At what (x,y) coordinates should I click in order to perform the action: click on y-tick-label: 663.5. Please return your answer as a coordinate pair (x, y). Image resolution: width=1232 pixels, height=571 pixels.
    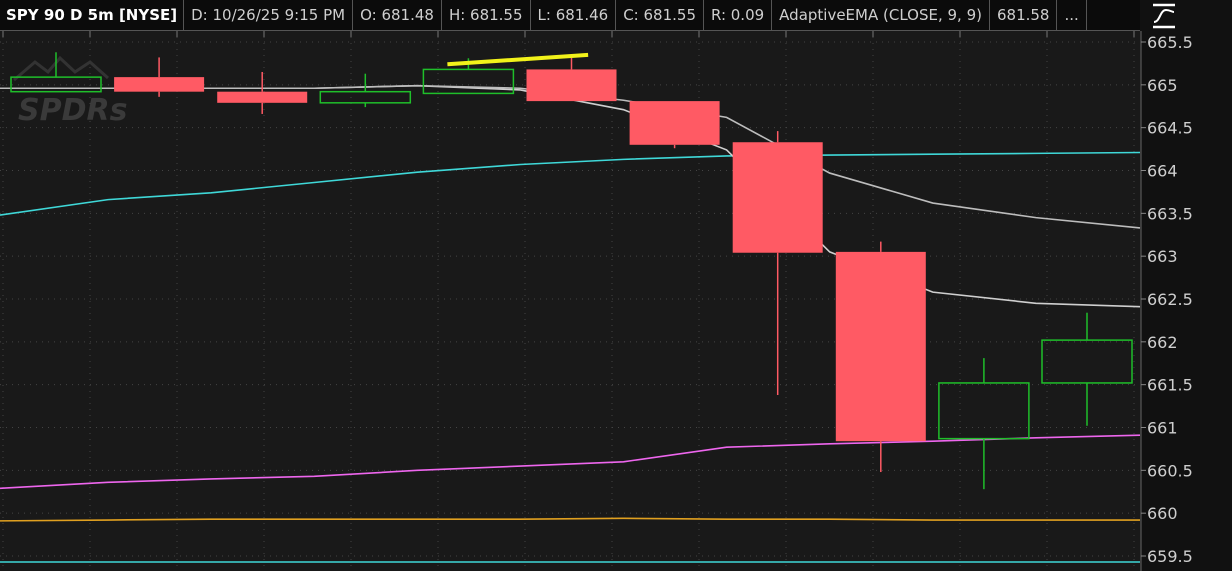
    Looking at the image, I should click on (1170, 213).